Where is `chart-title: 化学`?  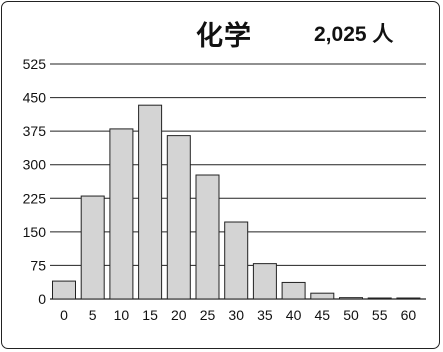 chart-title: 化学 is located at coordinates (224, 36).